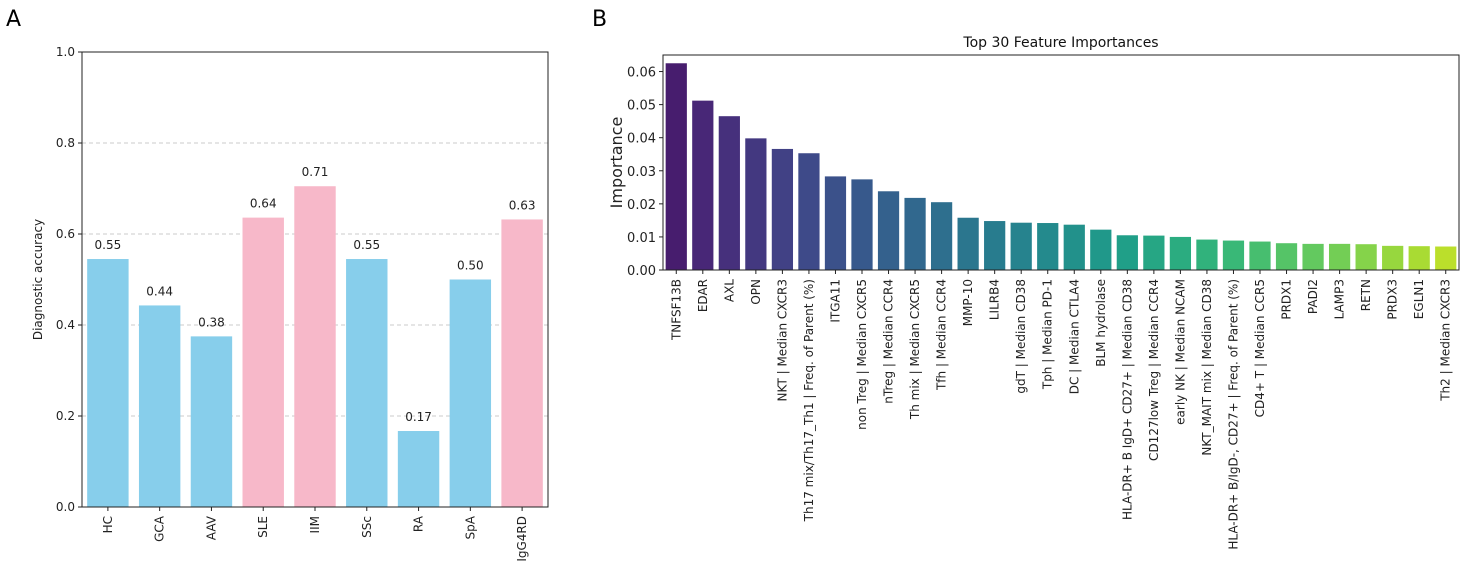 The image size is (1463, 572). What do you see at coordinates (211, 322) in the screenshot?
I see `data-label-aav: 0.38` at bounding box center [211, 322].